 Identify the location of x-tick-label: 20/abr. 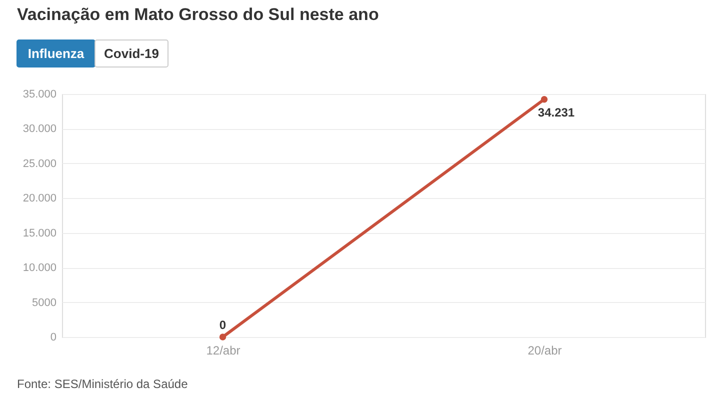
(545, 351).